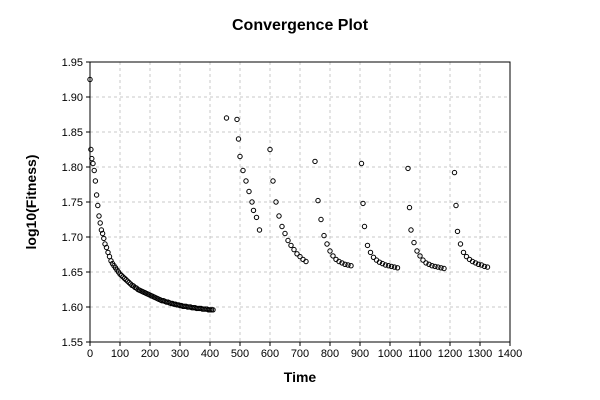  What do you see at coordinates (72, 63) in the screenshot?
I see `y-tick-label: 1.95` at bounding box center [72, 63].